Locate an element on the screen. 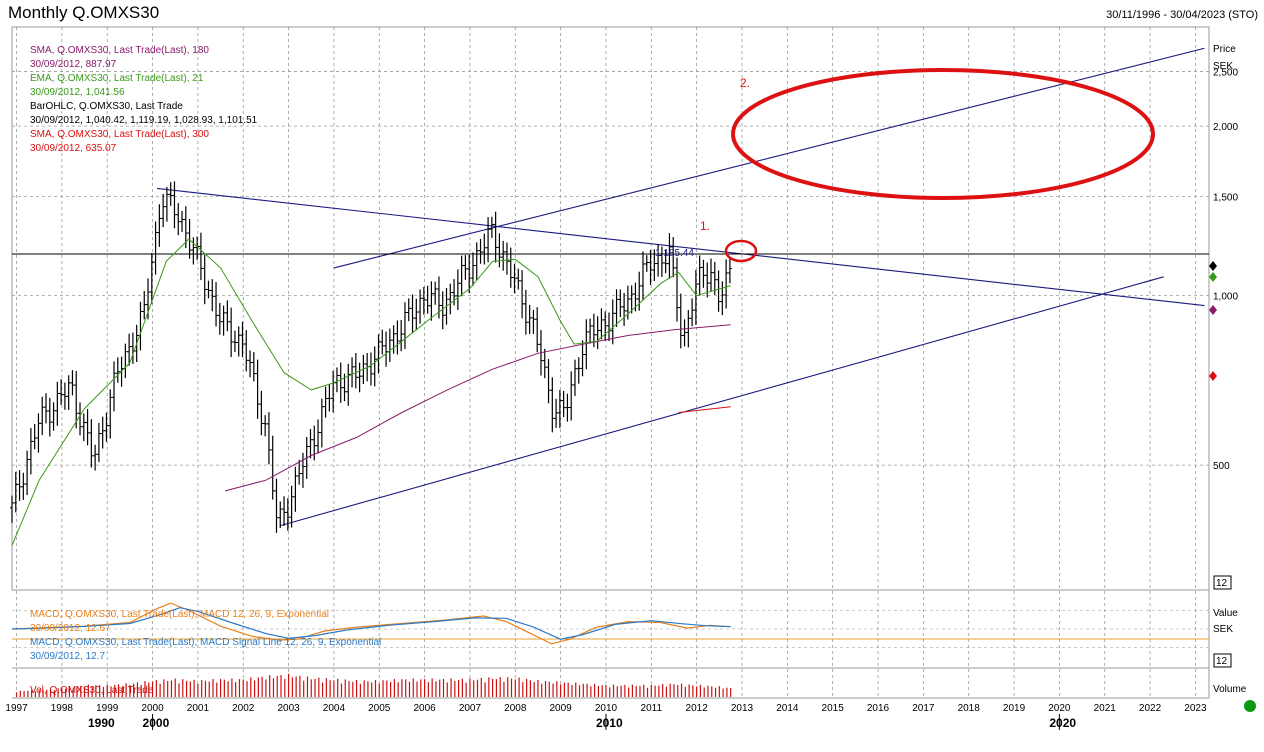 The width and height of the screenshot is (1264, 752). legend-line: SMA, Q.OMXS30, Last Trade(Last), 180 is located at coordinates (119, 50).